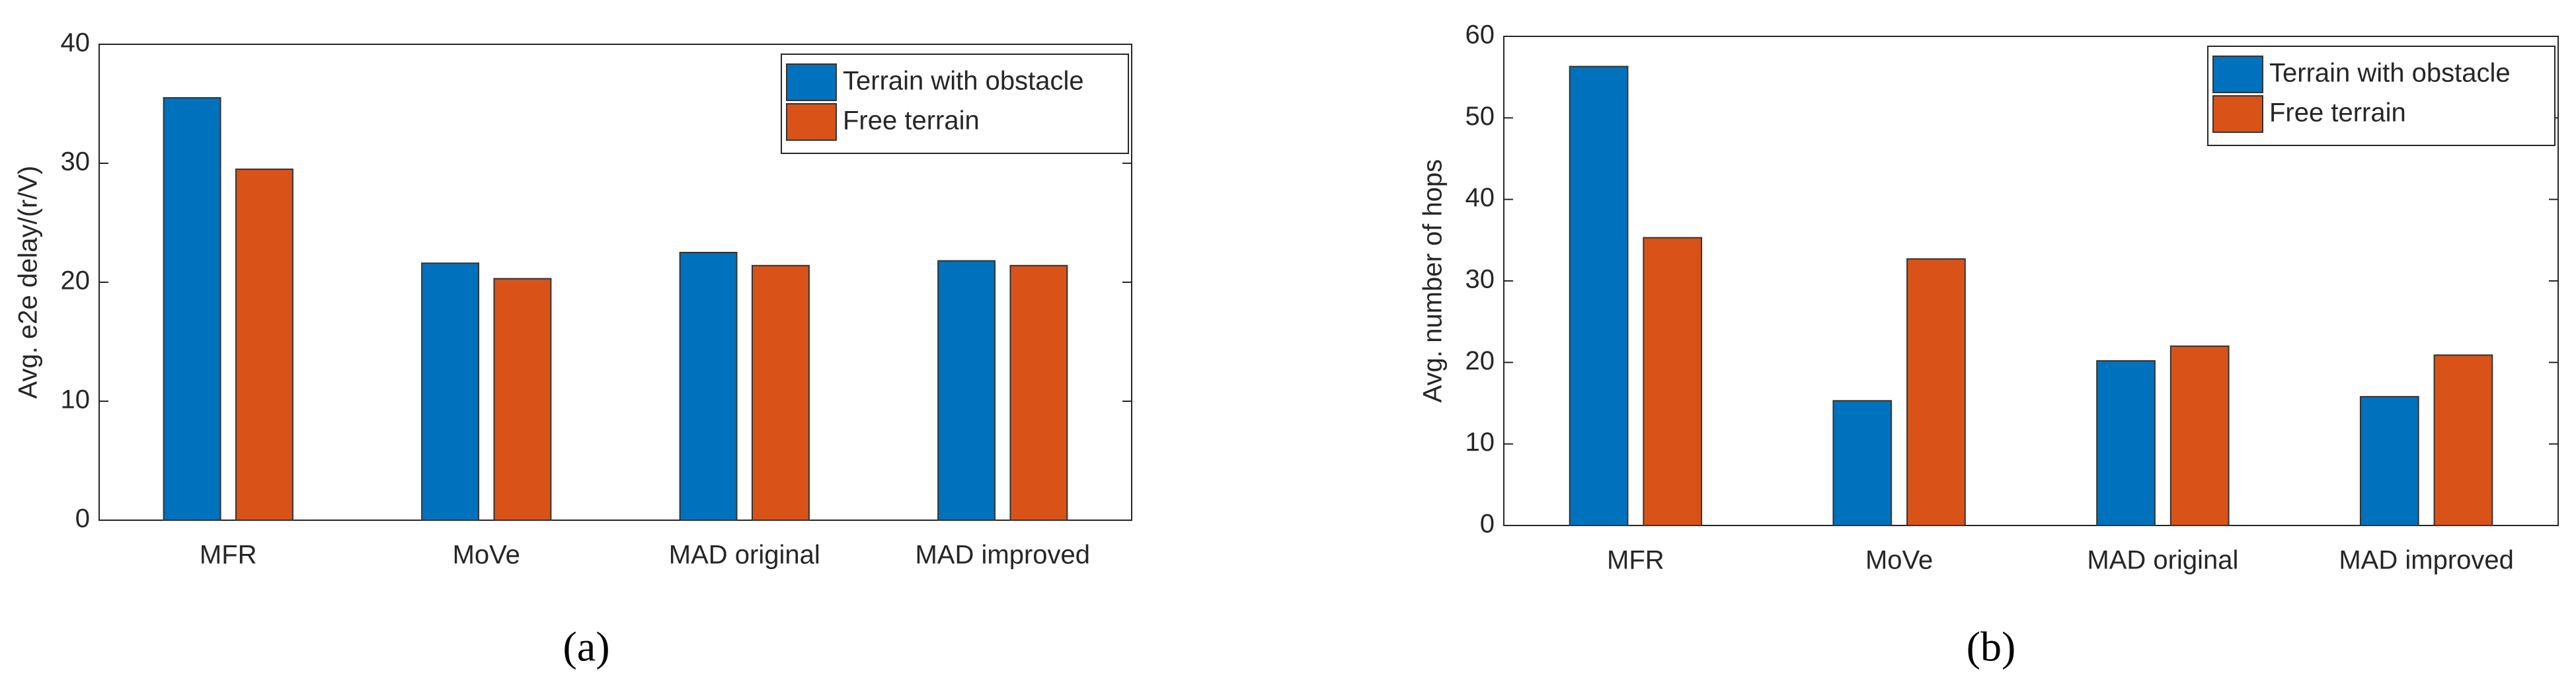 This screenshot has width=2576, height=698. Describe the element at coordinates (1480, 35) in the screenshot. I see `y-tick-label: 60` at that location.